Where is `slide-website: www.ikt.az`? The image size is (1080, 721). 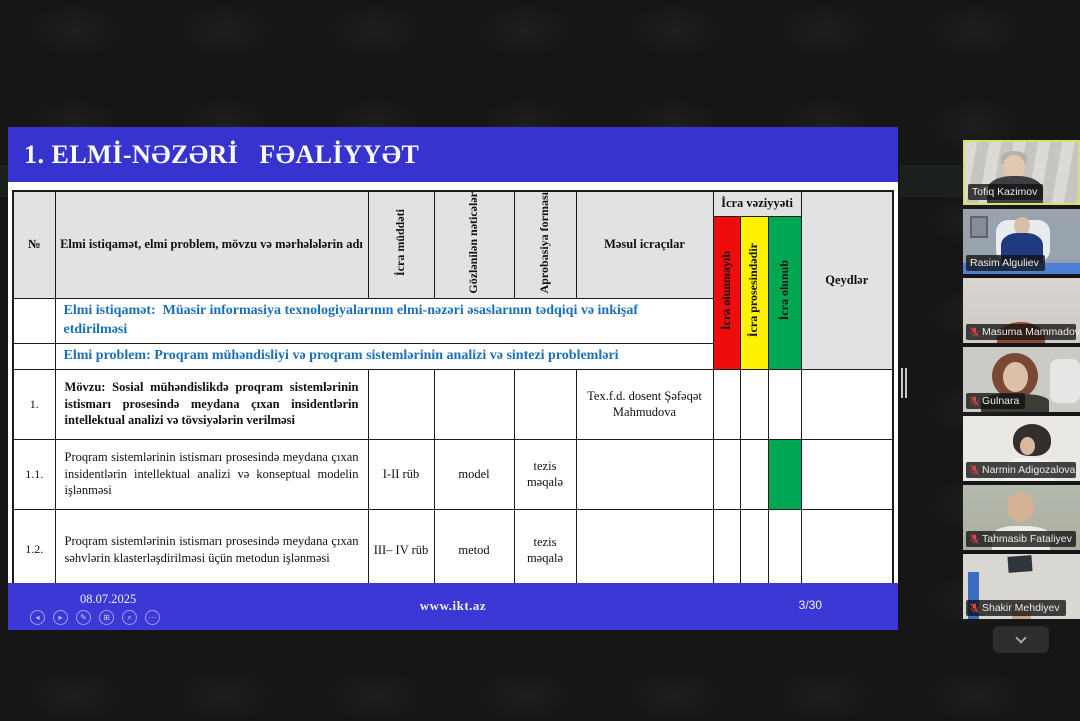 slide-website: www.ikt.az is located at coordinates (453, 605).